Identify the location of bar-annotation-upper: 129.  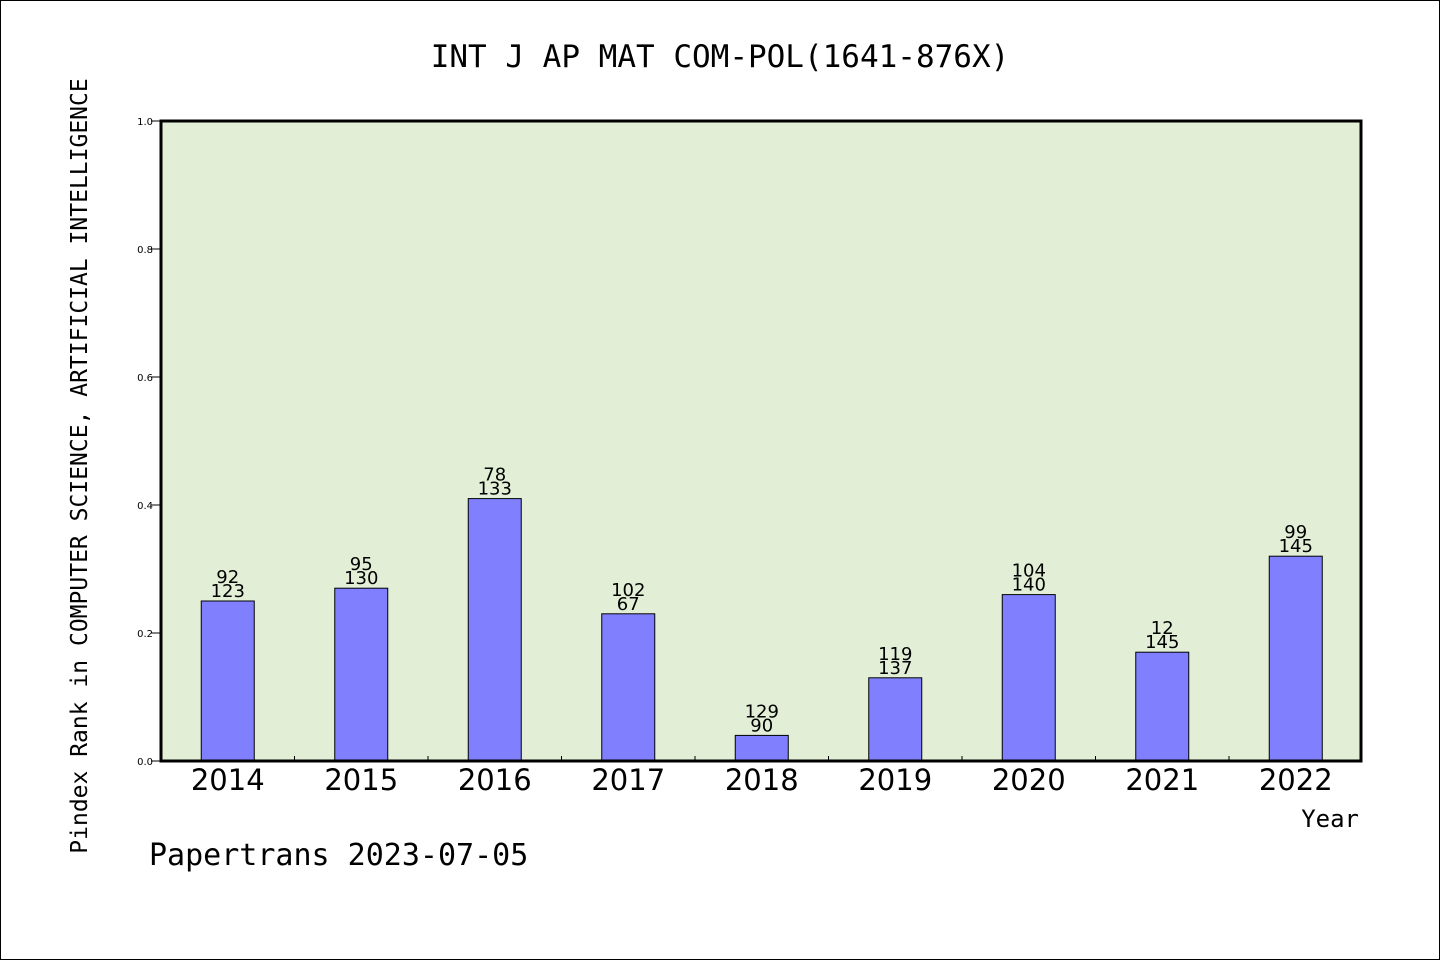
(762, 711).